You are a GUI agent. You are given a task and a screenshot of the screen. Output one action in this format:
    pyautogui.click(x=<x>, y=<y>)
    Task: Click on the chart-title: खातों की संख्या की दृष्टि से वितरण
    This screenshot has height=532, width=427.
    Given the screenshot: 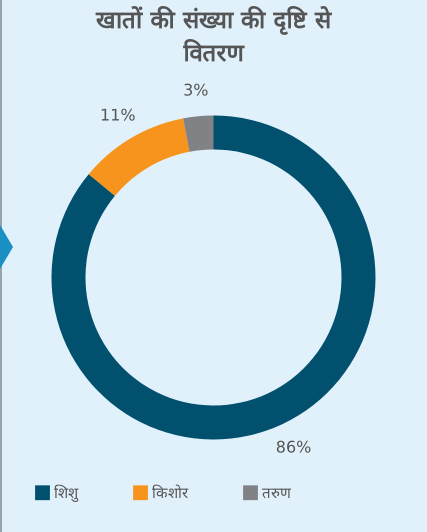 What is the action you would take?
    pyautogui.click(x=213, y=37)
    